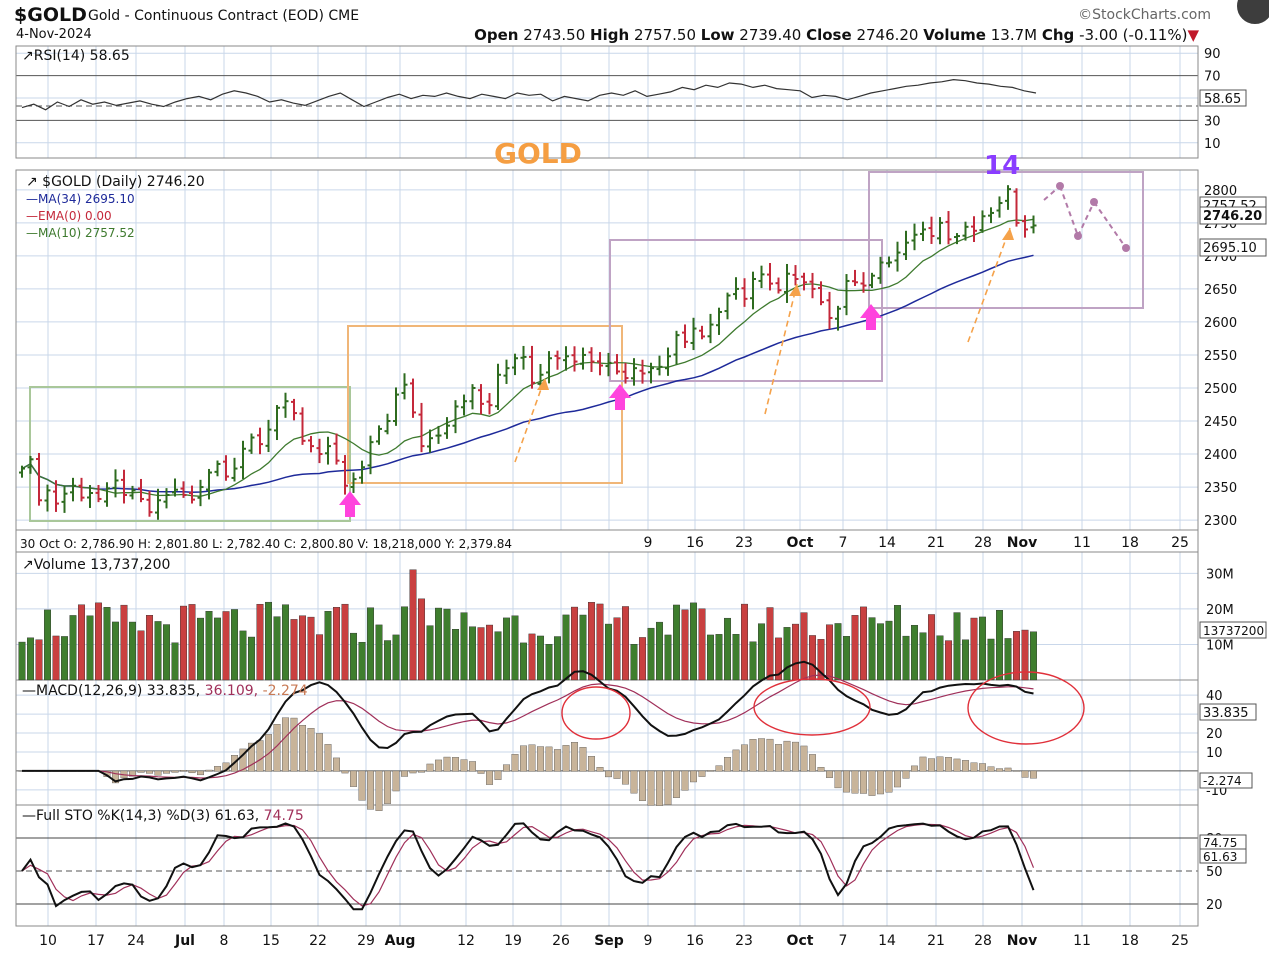 This screenshot has width=1269, height=954. I want to click on macd-highlight-circle, so click(596, 713).